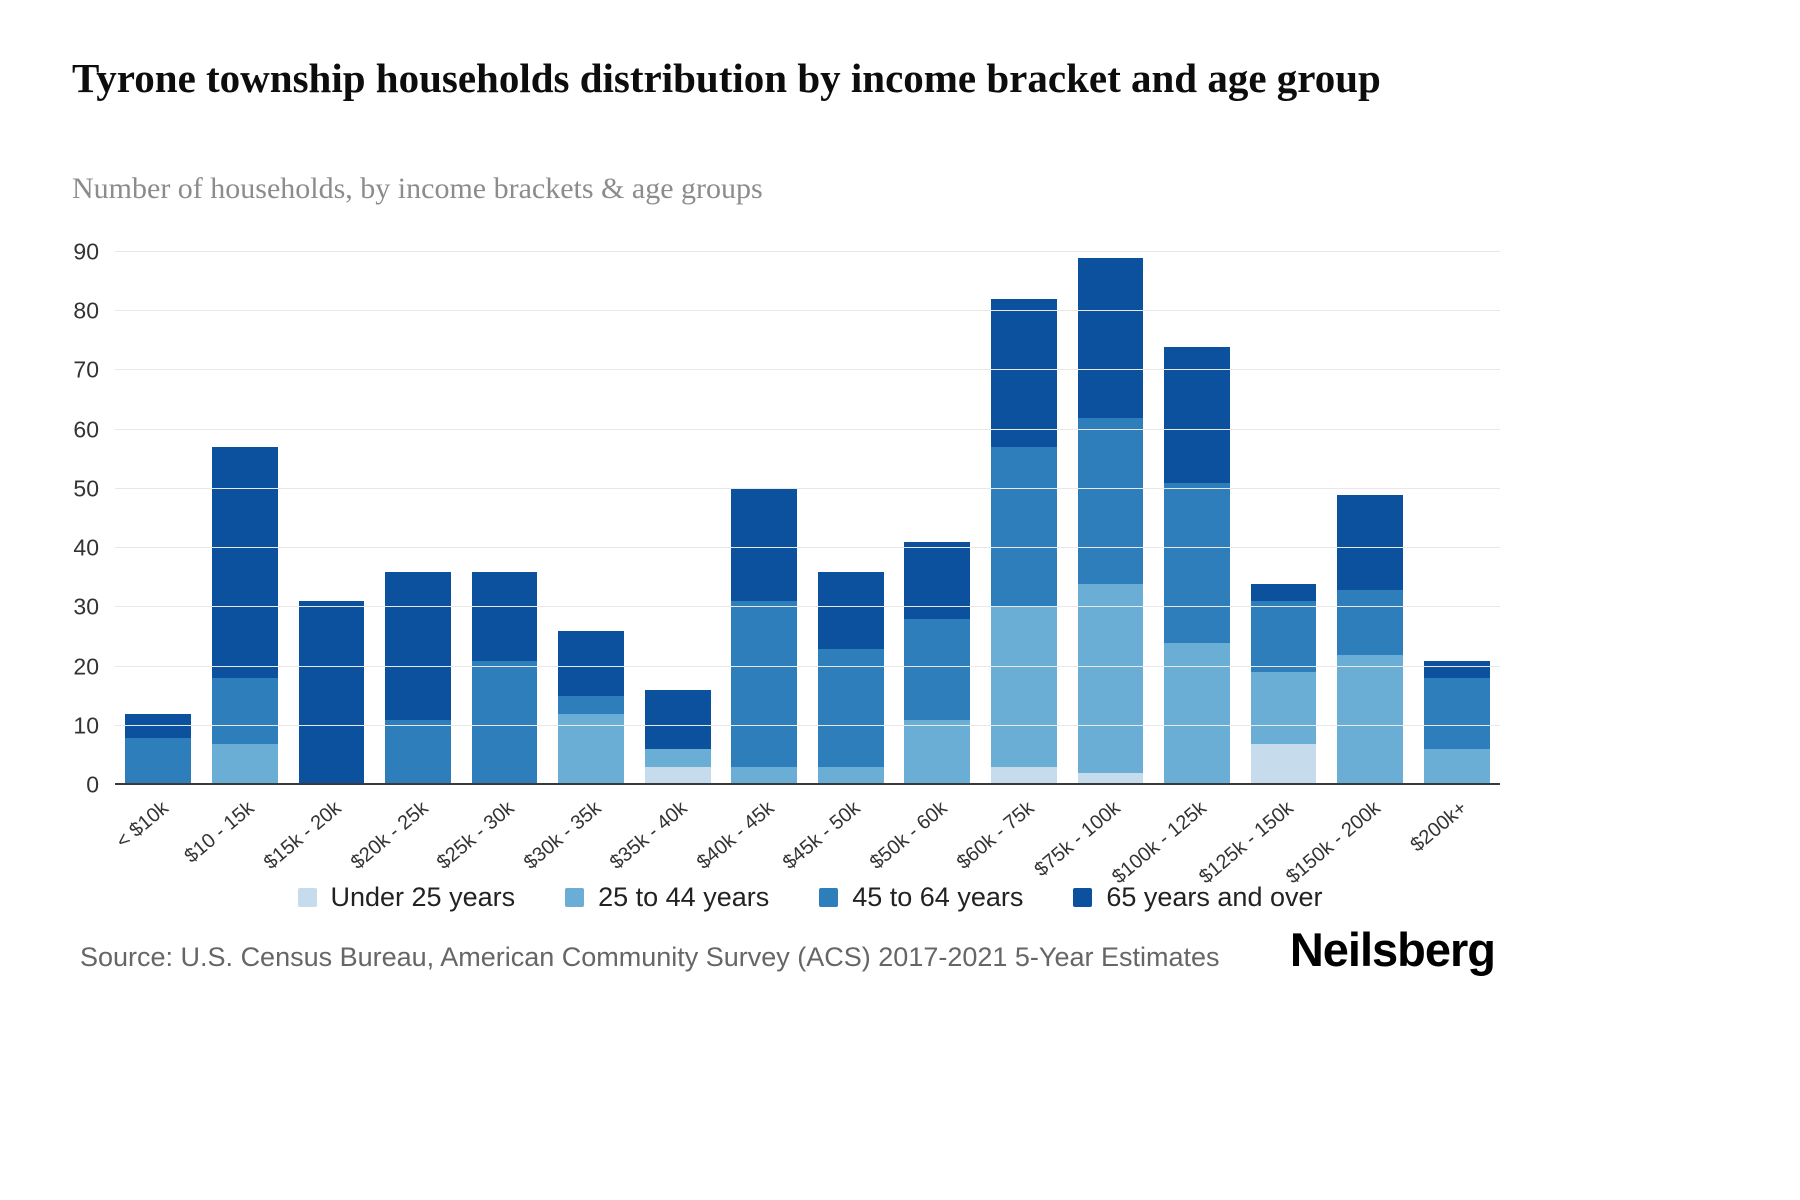 The width and height of the screenshot is (1800, 1200). Describe the element at coordinates (684, 897) in the screenshot. I see `legend-label: 25 to 44 years` at that location.